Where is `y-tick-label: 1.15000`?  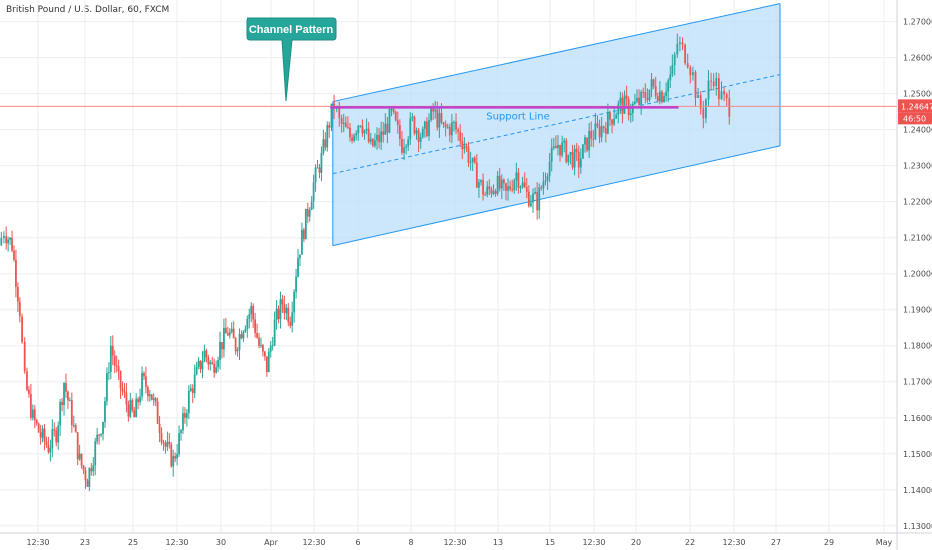
y-tick-label: 1.15000 is located at coordinates (917, 454).